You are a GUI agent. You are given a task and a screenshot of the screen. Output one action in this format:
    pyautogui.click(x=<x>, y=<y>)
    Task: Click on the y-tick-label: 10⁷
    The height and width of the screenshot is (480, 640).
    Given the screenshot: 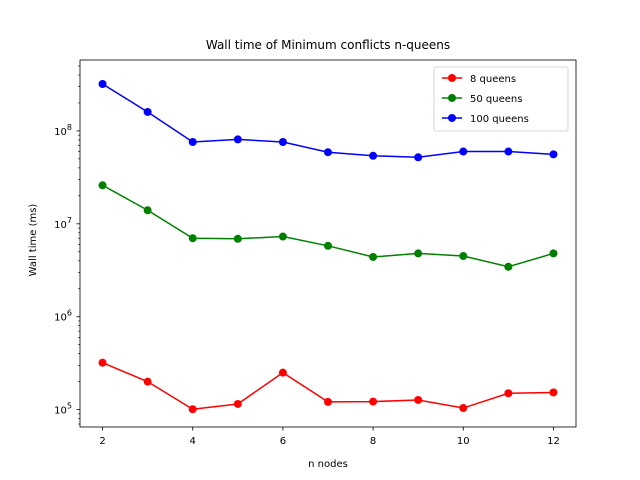 What is the action you would take?
    pyautogui.click(x=63, y=223)
    